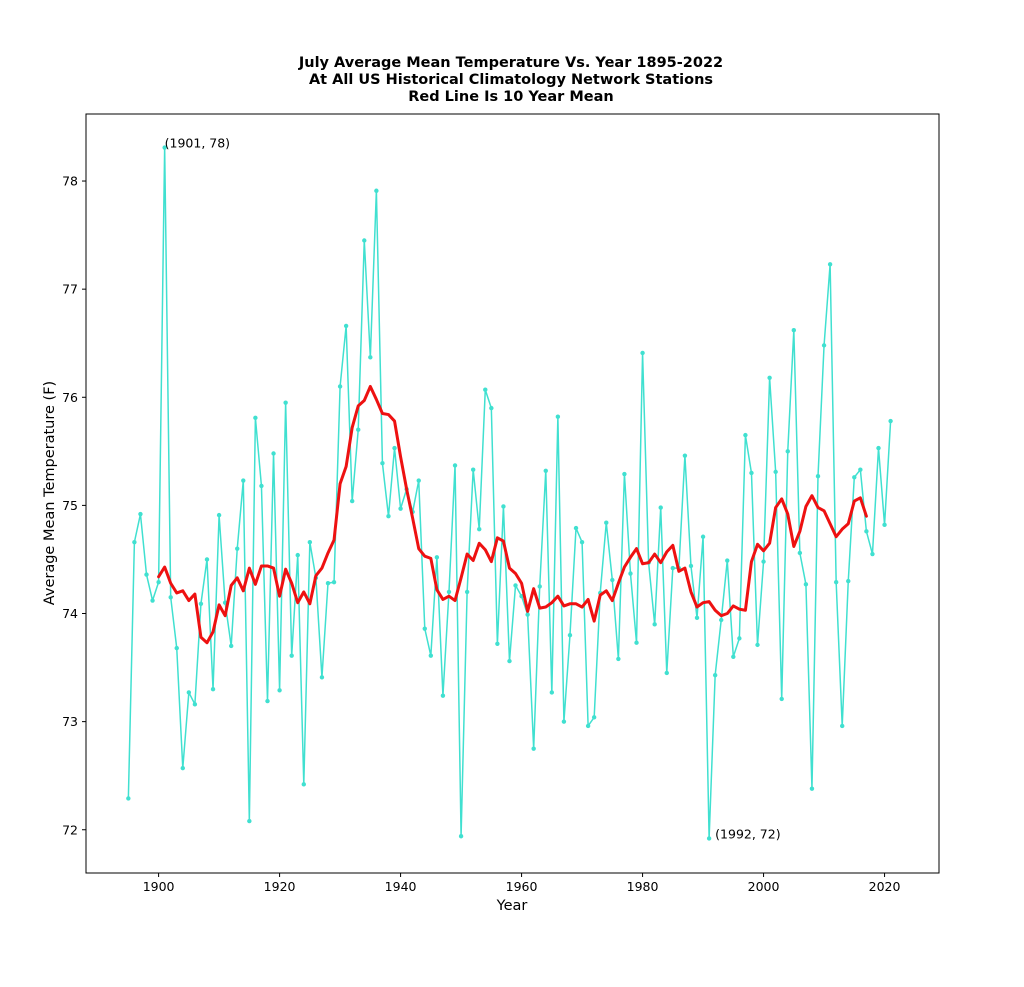  I want to click on x-tick-label: 1980, so click(643, 886).